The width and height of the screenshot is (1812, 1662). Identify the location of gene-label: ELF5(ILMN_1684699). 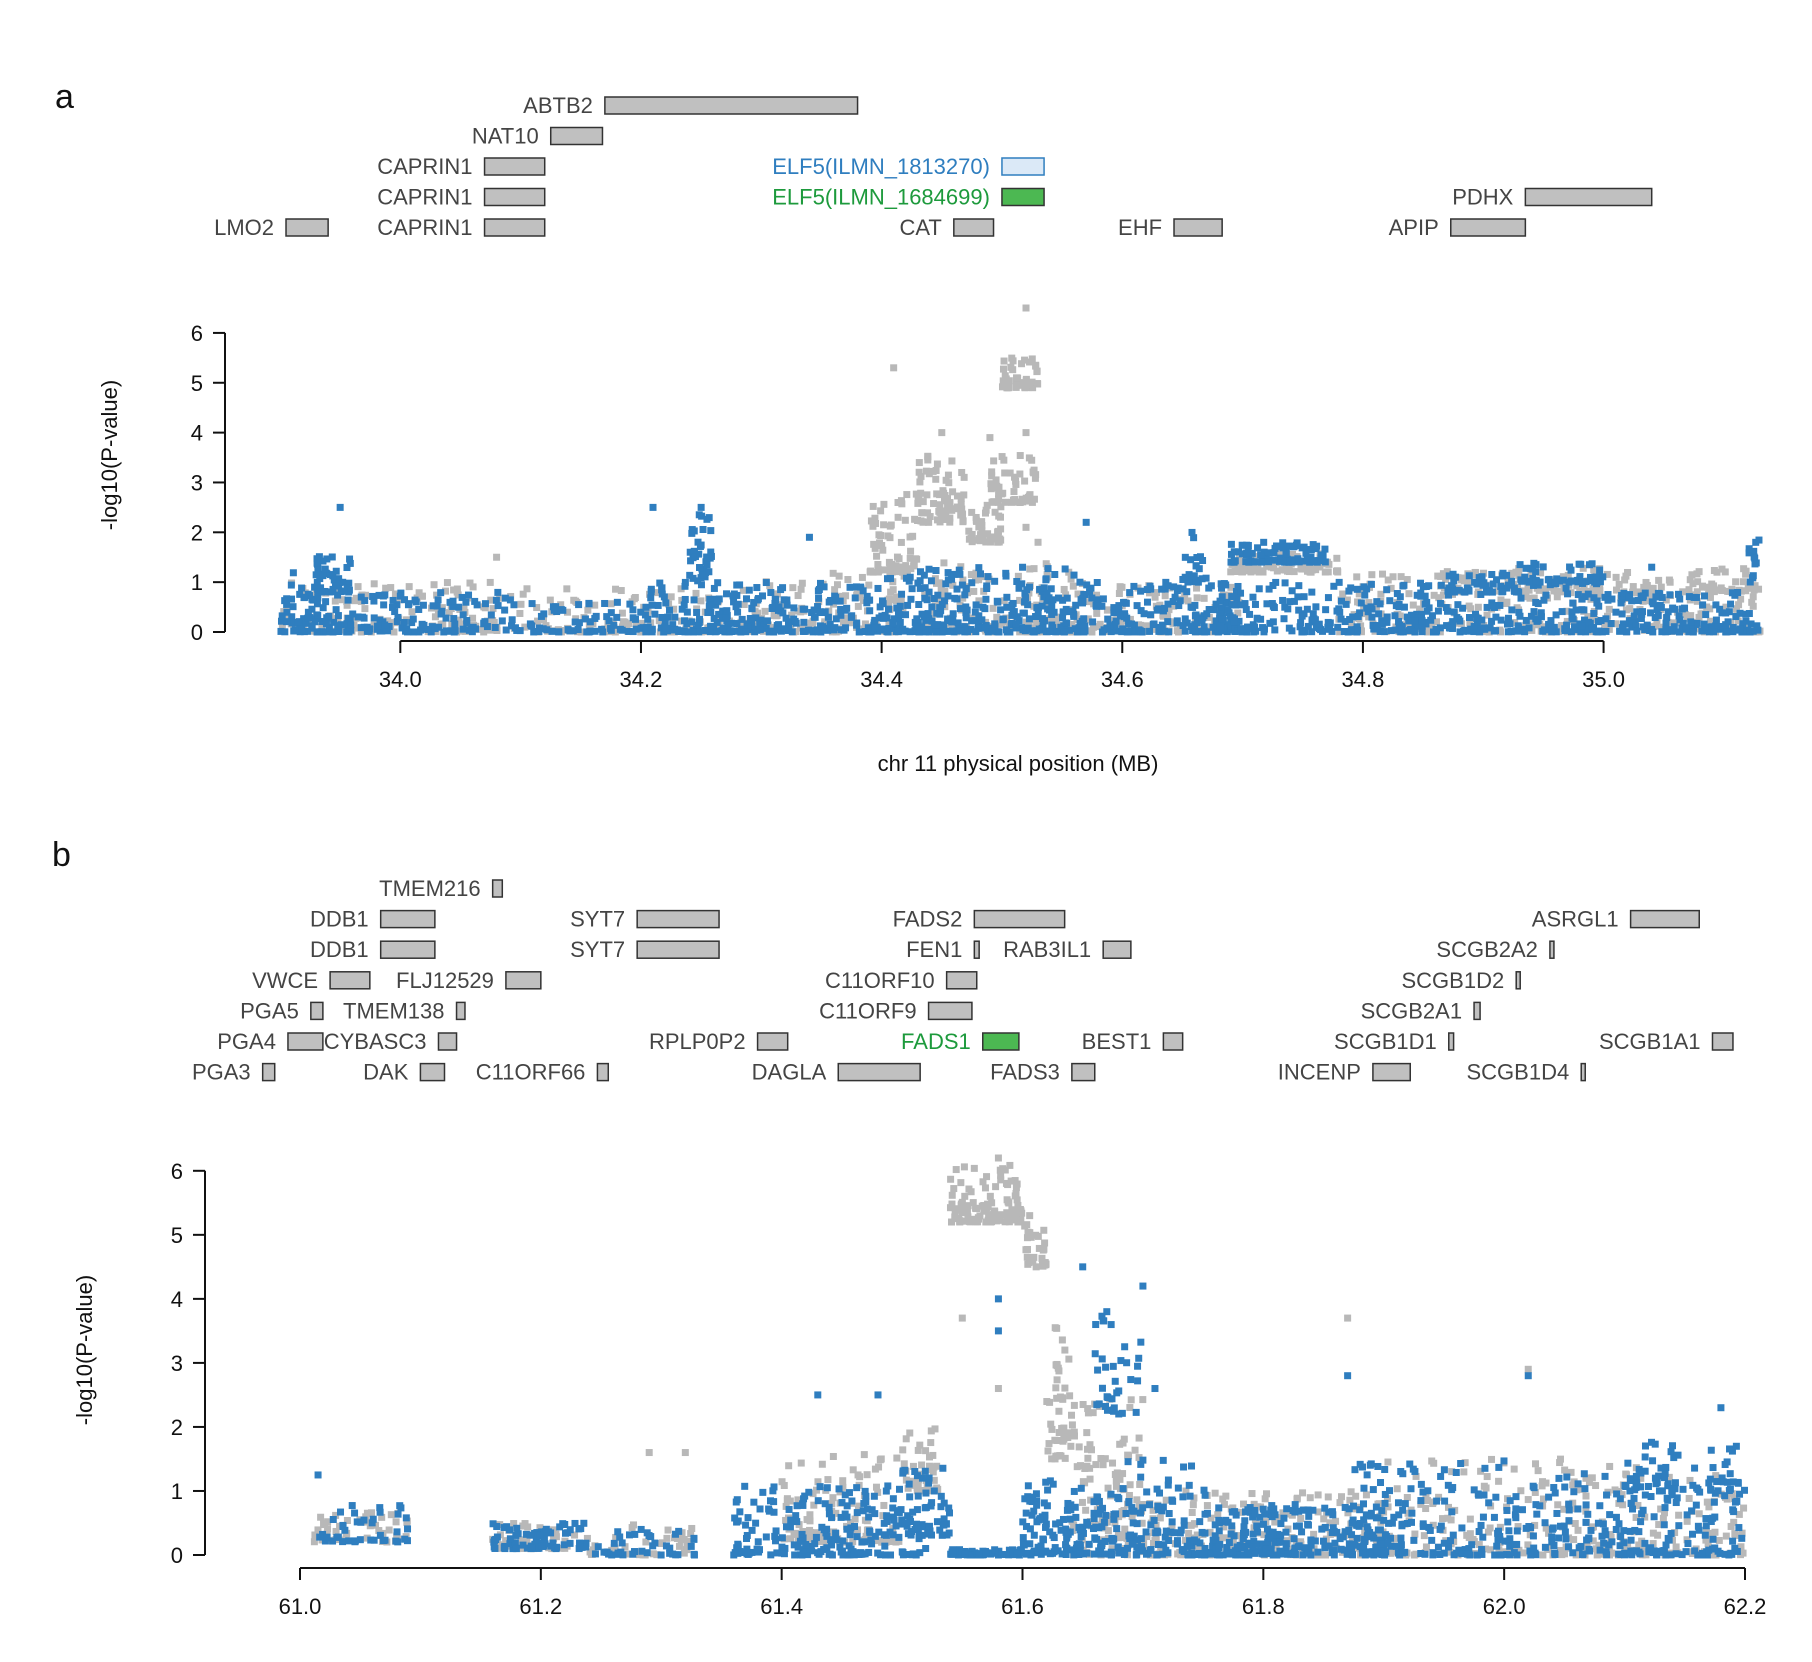
(881, 197).